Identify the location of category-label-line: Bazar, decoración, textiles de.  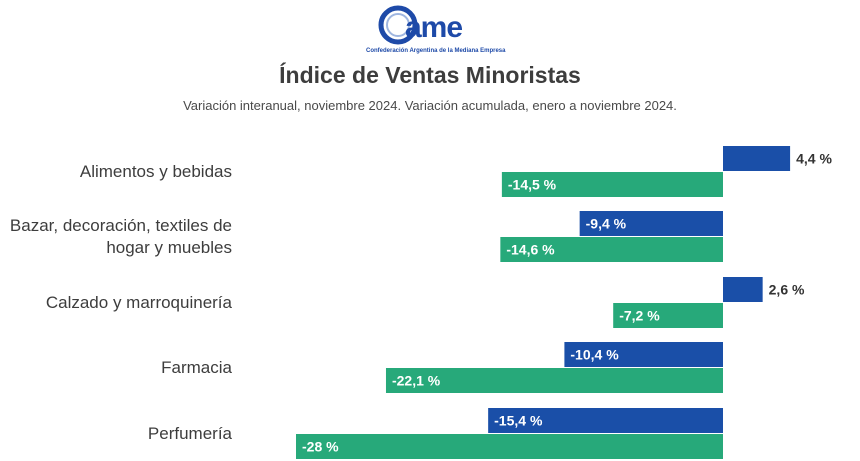
(120, 225).